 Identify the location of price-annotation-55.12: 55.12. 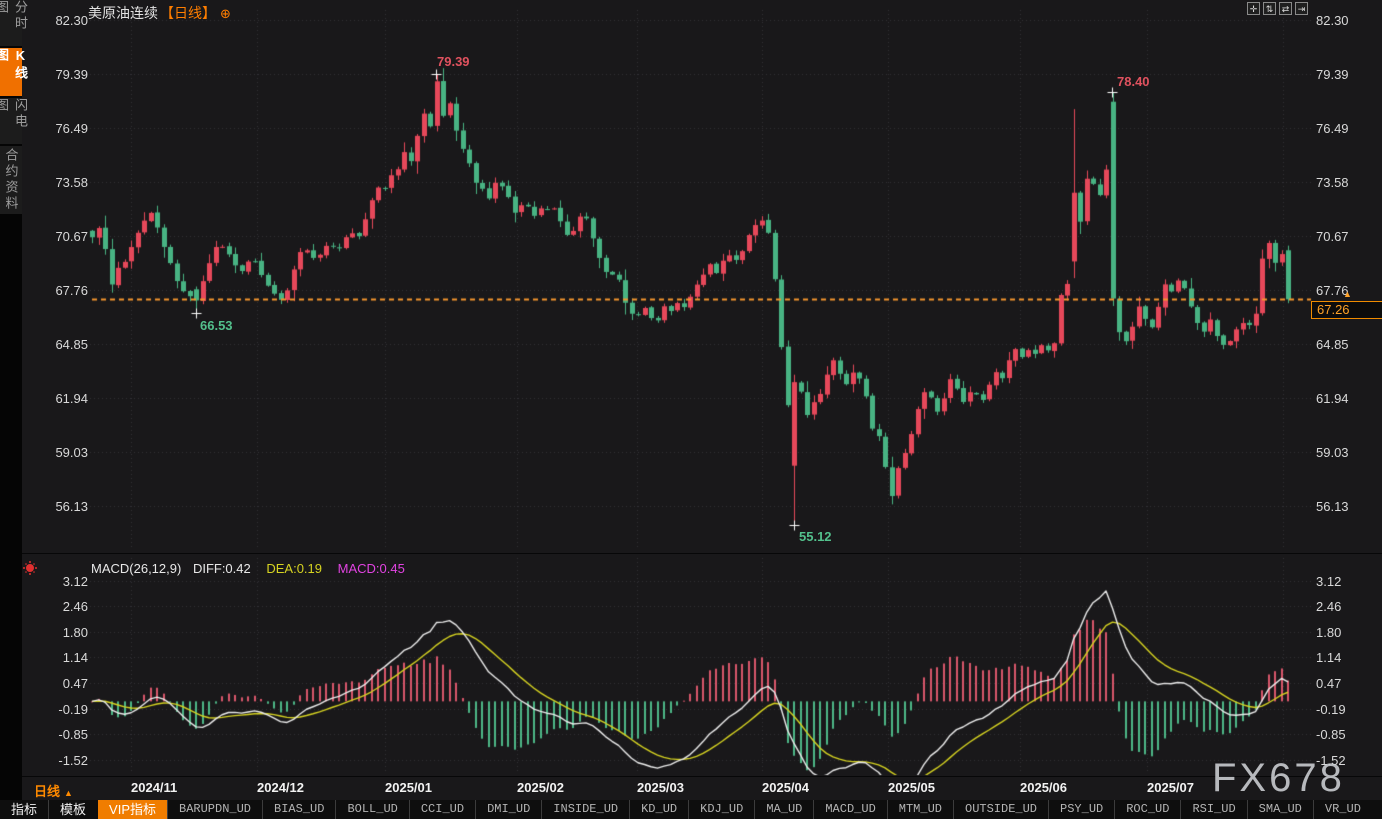
(815, 536).